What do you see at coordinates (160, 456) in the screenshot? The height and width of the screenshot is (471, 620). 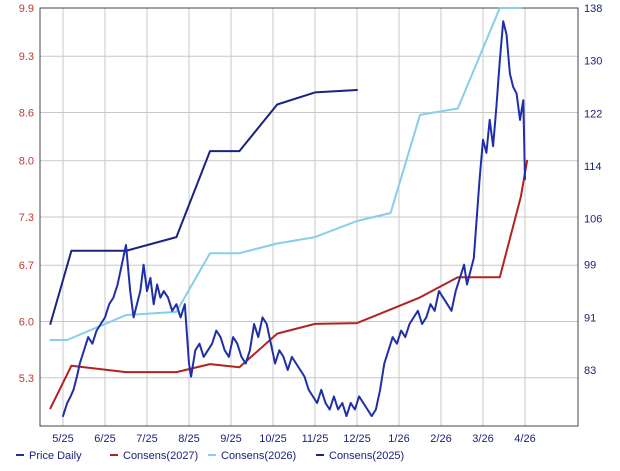 I see `legend-label: Consens(2027)` at bounding box center [160, 456].